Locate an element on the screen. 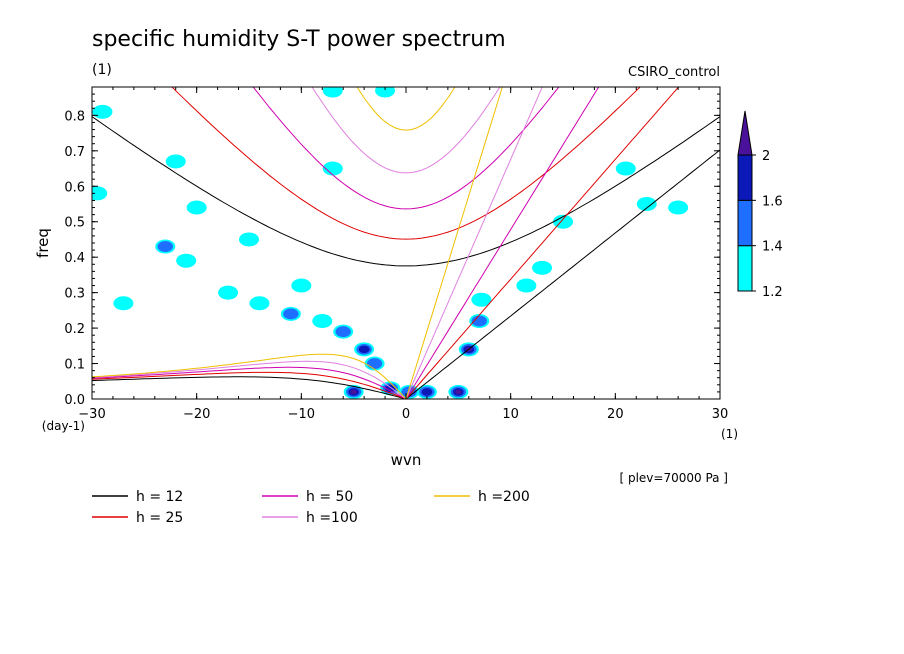  x-tick-label: 30 is located at coordinates (720, 414).